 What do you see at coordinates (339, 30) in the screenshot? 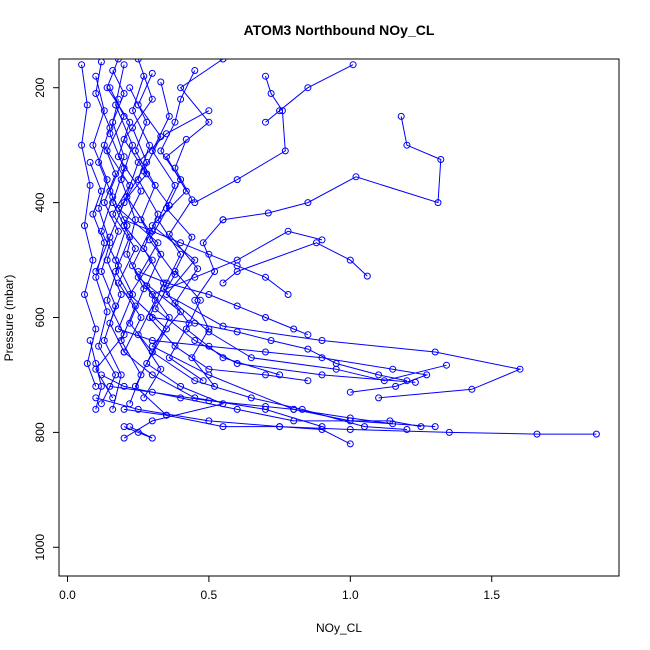
I see `chart-title: ATOM3 Northbound NOy_CL` at bounding box center [339, 30].